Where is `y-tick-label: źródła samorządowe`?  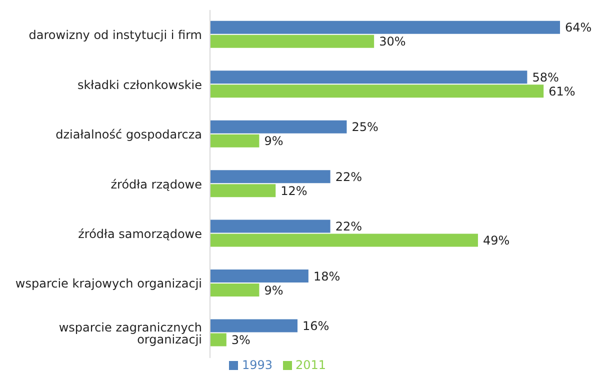
y-tick-label: źródła samorządowe is located at coordinates (140, 233).